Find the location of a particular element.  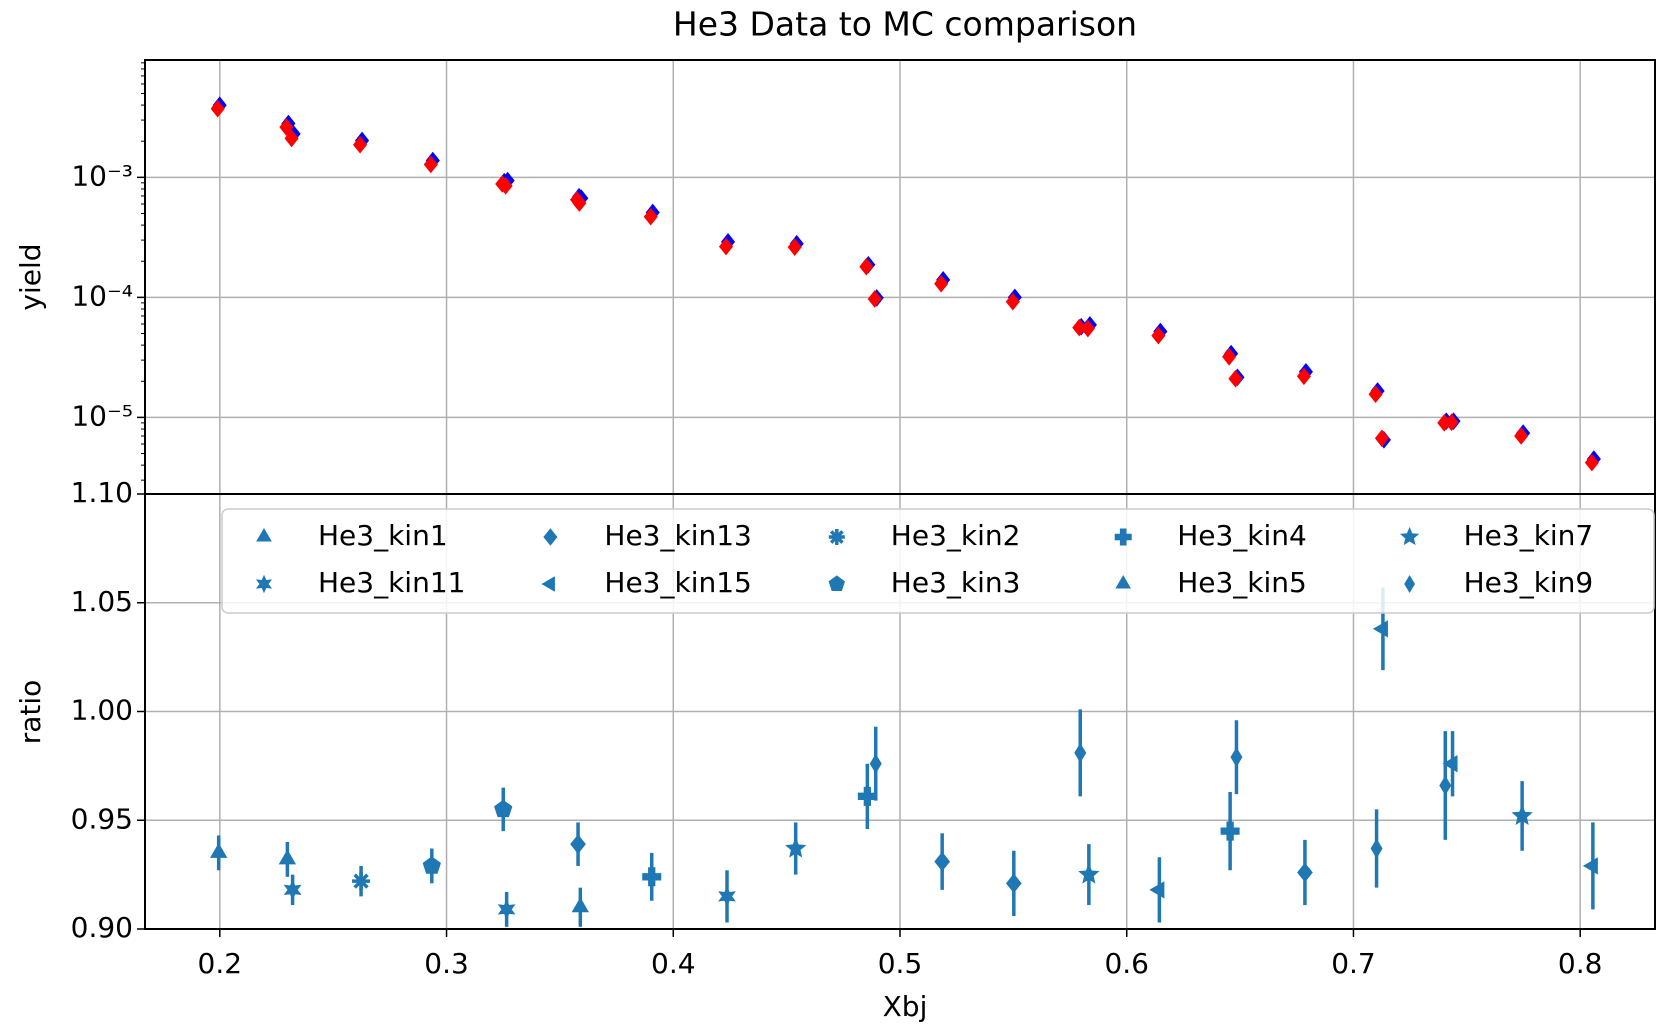

legend-label: He3_kin1 is located at coordinates (383, 535).